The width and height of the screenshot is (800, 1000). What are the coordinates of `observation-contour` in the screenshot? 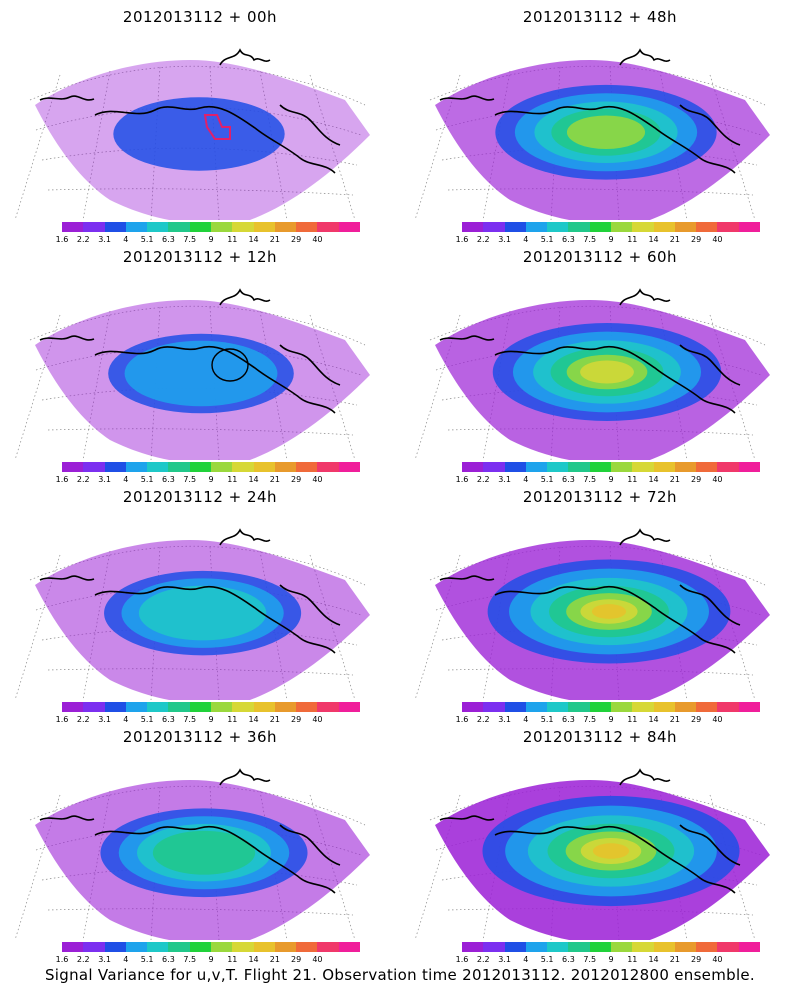 It's located at (217, 127).